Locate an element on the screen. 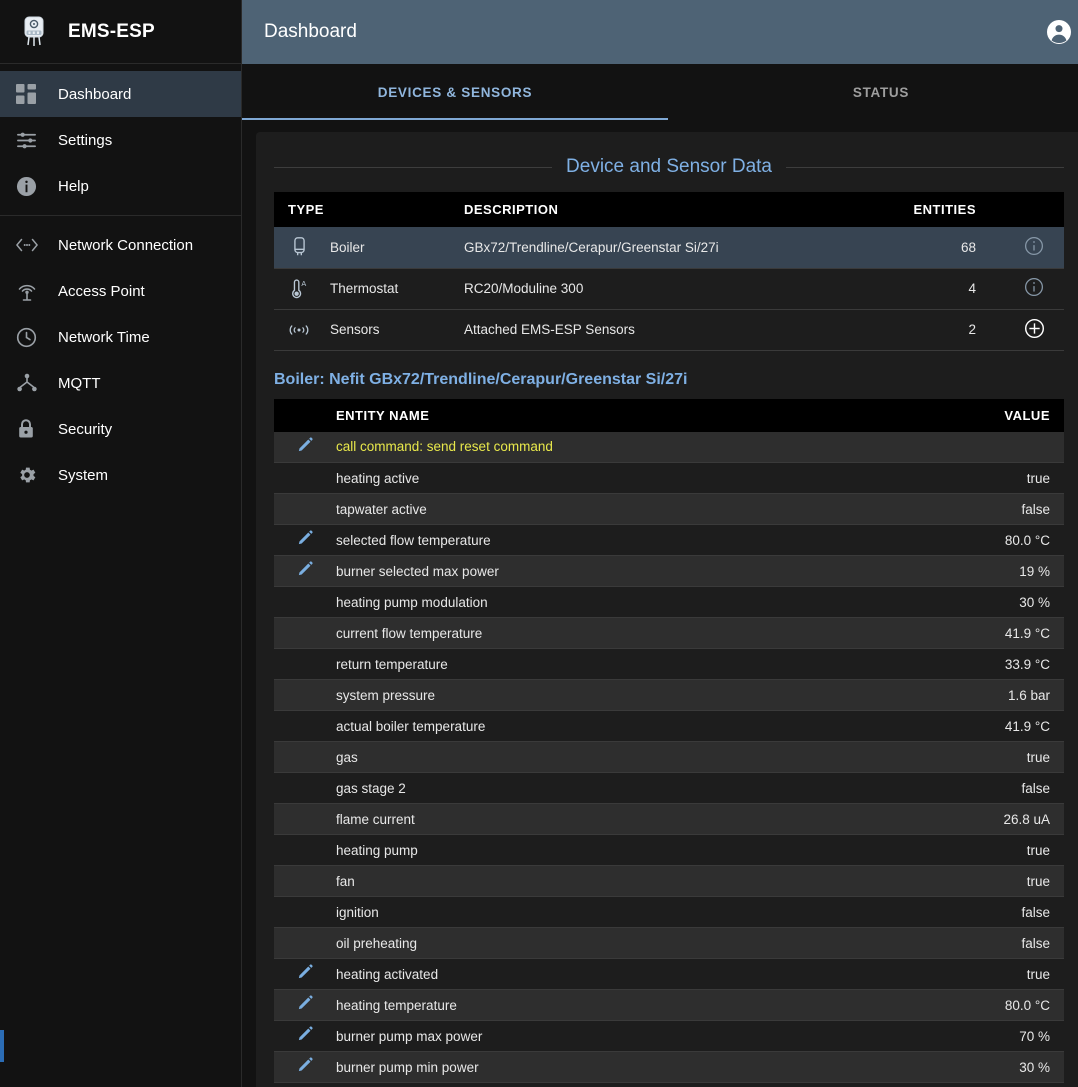 The width and height of the screenshot is (1078, 1087). sidebar-scroll-indicator is located at coordinates (2, 1046).